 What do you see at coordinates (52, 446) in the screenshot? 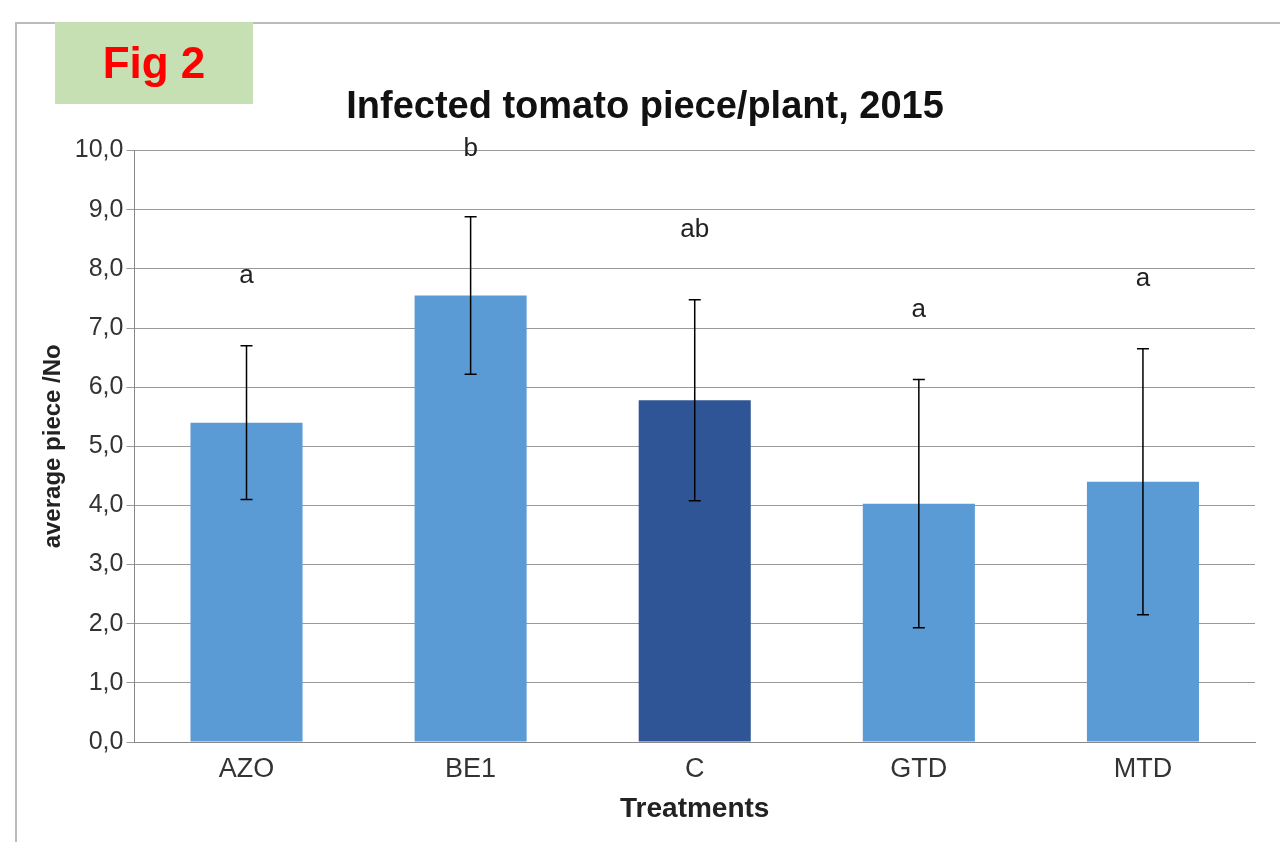
I see `y-axis-title: average piece /No` at bounding box center [52, 446].